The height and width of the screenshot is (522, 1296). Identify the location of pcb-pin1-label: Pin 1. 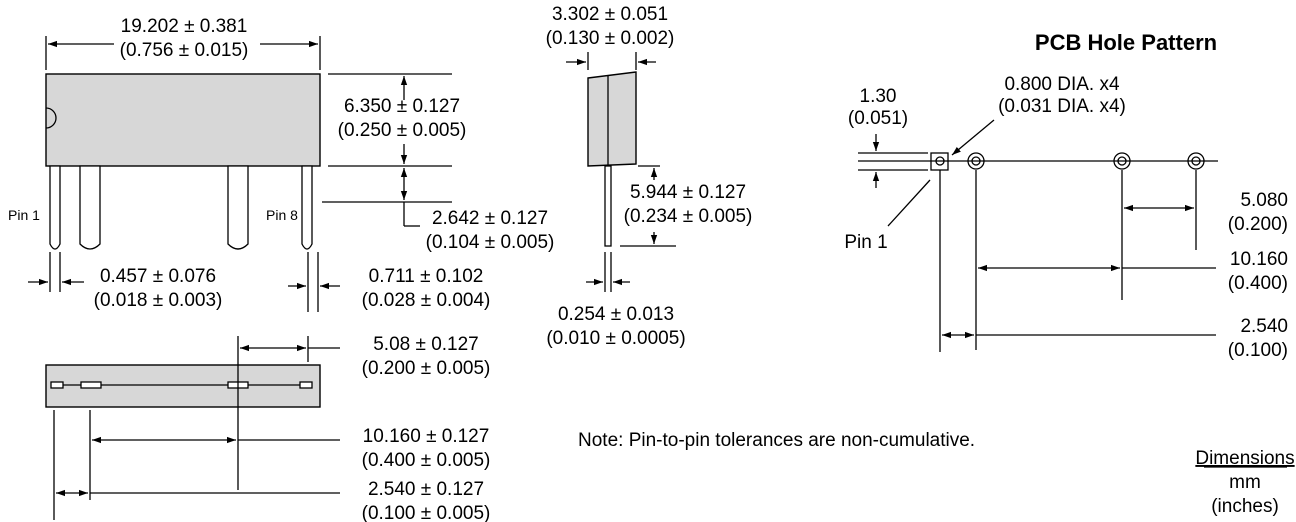
(865, 242).